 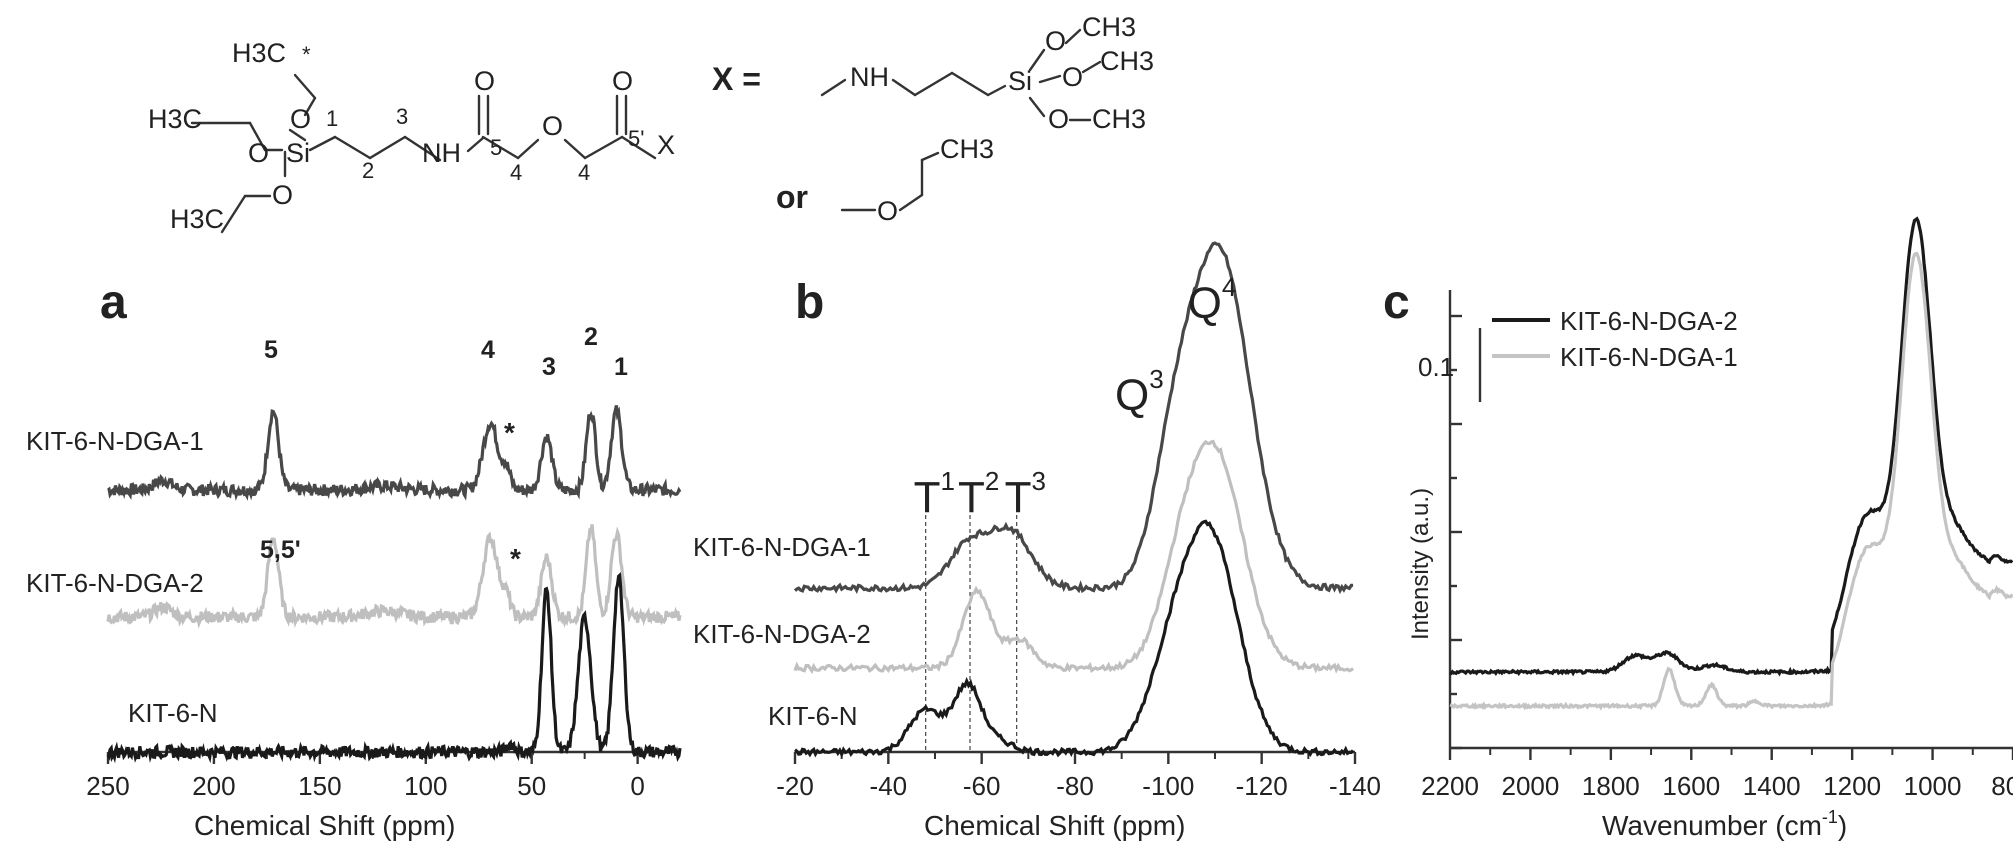 What do you see at coordinates (1611, 786) in the screenshot?
I see `c-ticks-tick-label: 1800` at bounding box center [1611, 786].